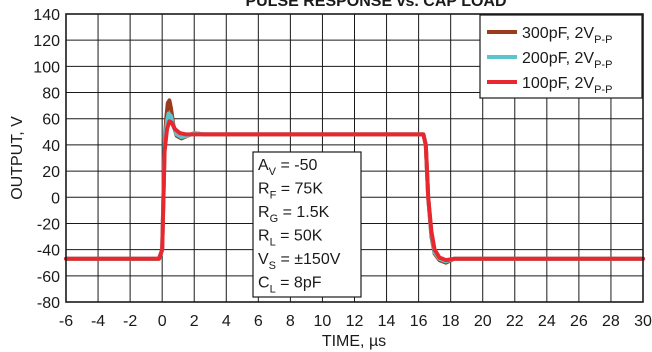 The height and width of the screenshot is (352, 652). Describe the element at coordinates (558, 58) in the screenshot. I see `legend-label: 200pF, 2V` at that location.